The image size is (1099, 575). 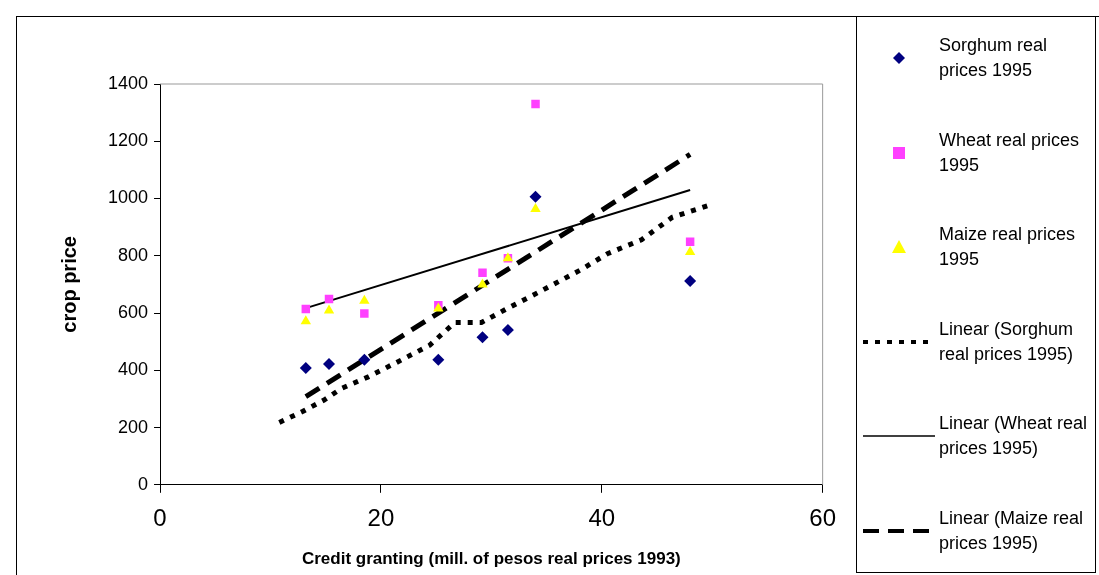 What do you see at coordinates (1014, 436) in the screenshot?
I see `legend-label: Linear (Wheat real prices 1995)` at bounding box center [1014, 436].